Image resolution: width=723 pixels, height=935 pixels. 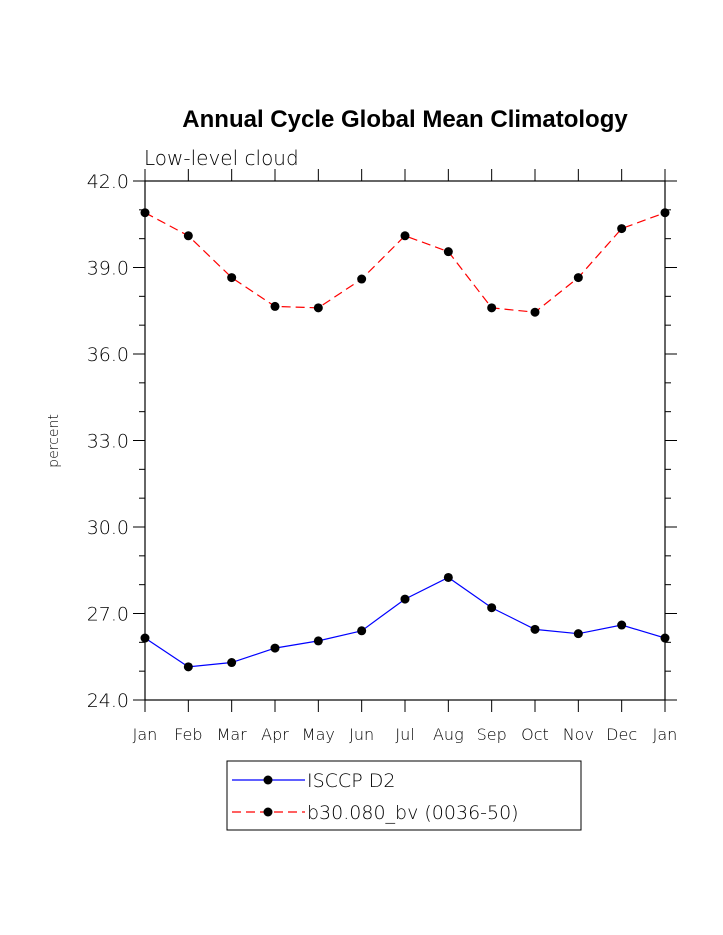 What do you see at coordinates (188, 734) in the screenshot?
I see `x-tick-label: Feb` at bounding box center [188, 734].